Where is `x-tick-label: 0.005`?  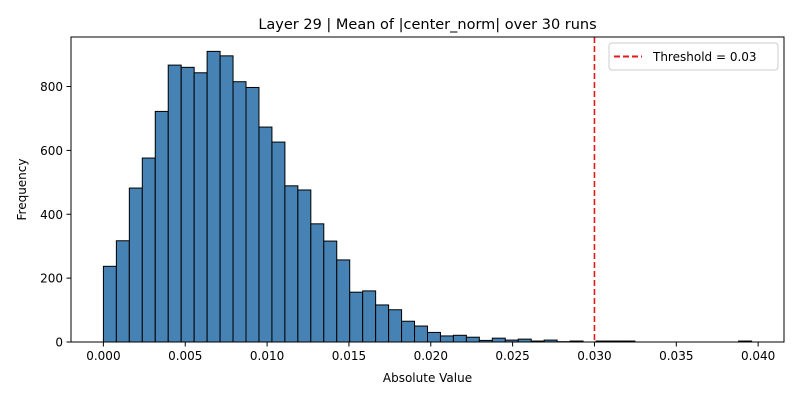 x-tick-label: 0.005 is located at coordinates (185, 356).